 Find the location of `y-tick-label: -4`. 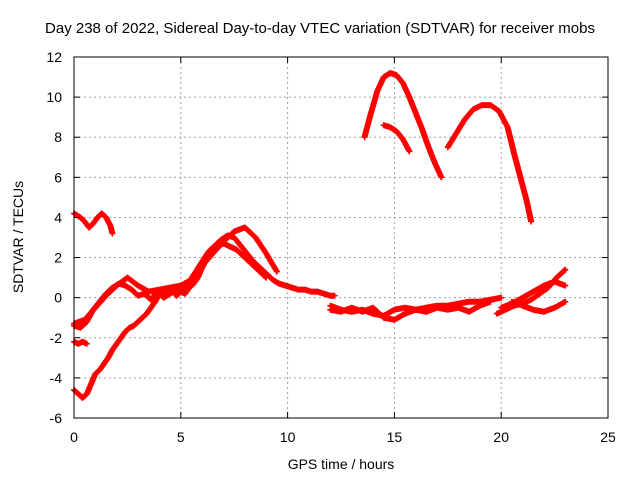

y-tick-label: -4 is located at coordinates (56, 378).